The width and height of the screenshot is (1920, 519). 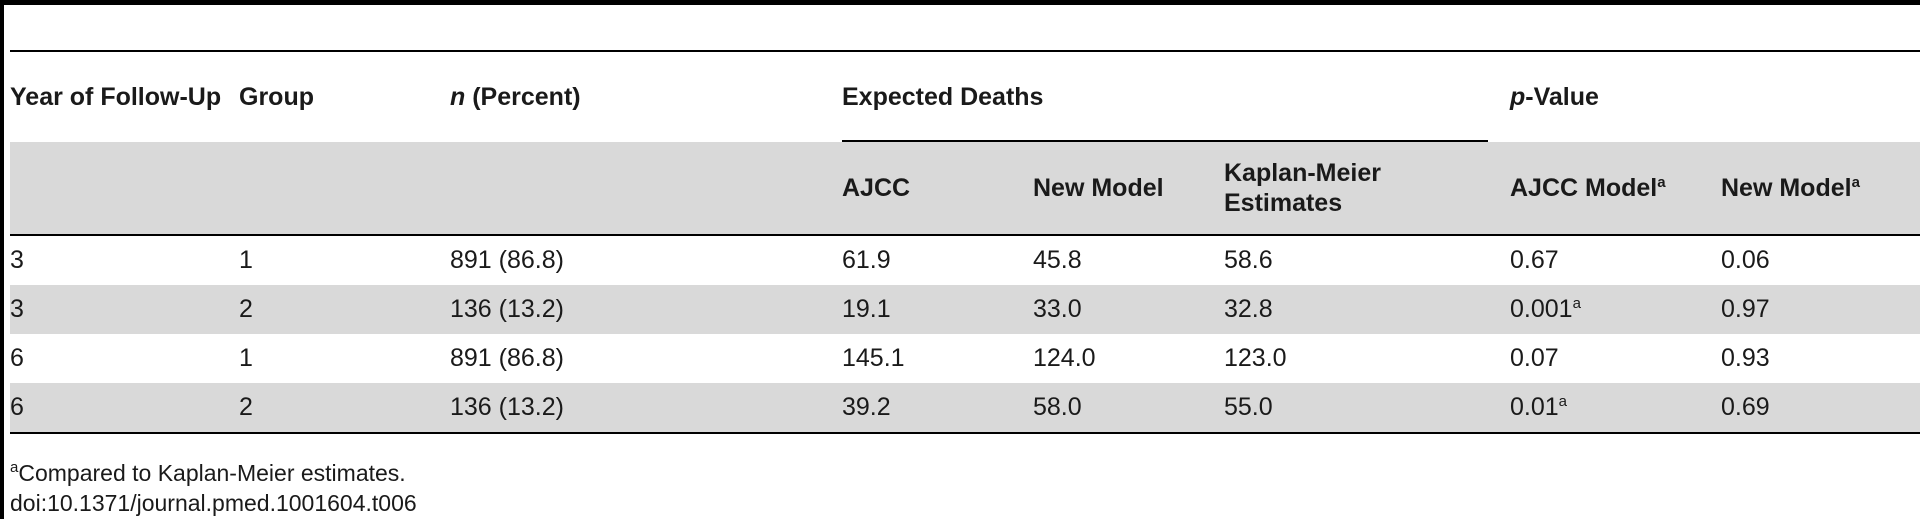 What do you see at coordinates (873, 358) in the screenshot?
I see `cell-ajcc: 145.1` at bounding box center [873, 358].